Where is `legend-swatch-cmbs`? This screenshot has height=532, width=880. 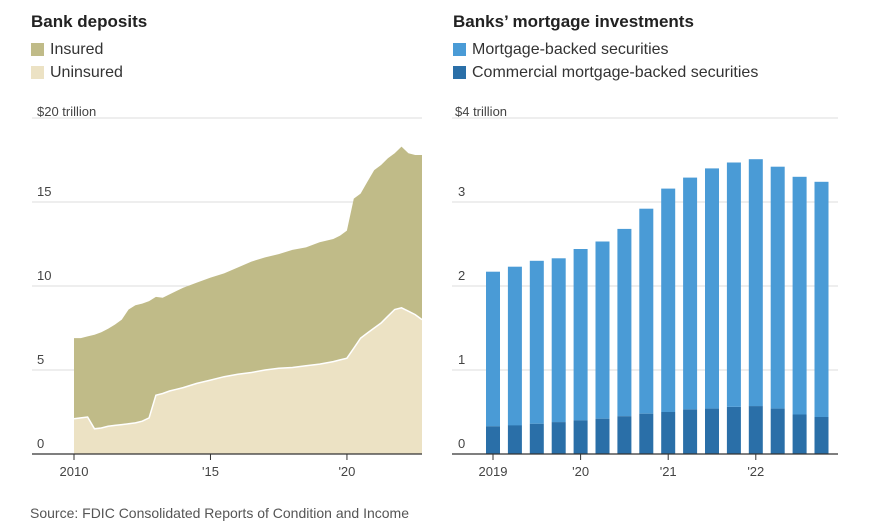
legend-swatch-cmbs is located at coordinates (459, 72).